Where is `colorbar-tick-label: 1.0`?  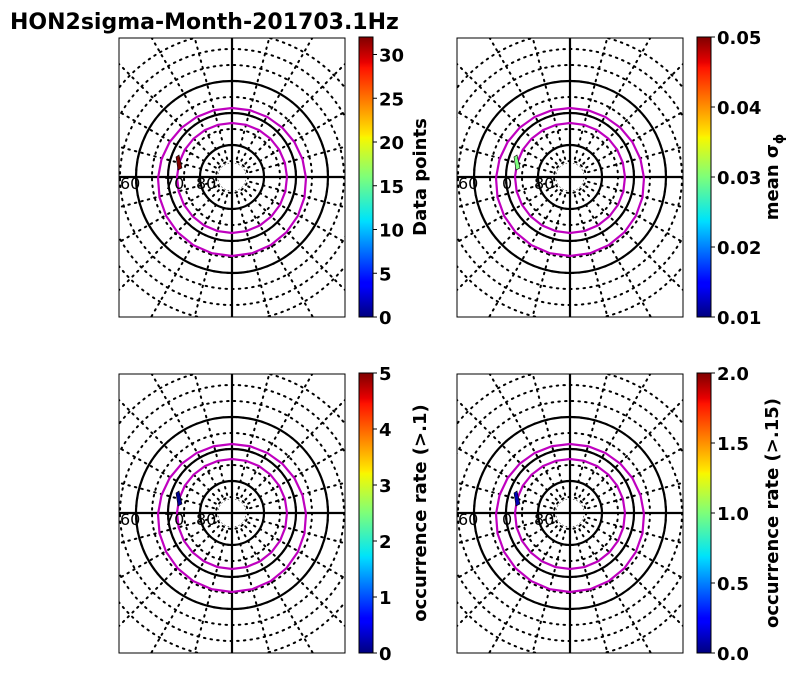
colorbar-tick-label: 1.0 is located at coordinates (733, 514).